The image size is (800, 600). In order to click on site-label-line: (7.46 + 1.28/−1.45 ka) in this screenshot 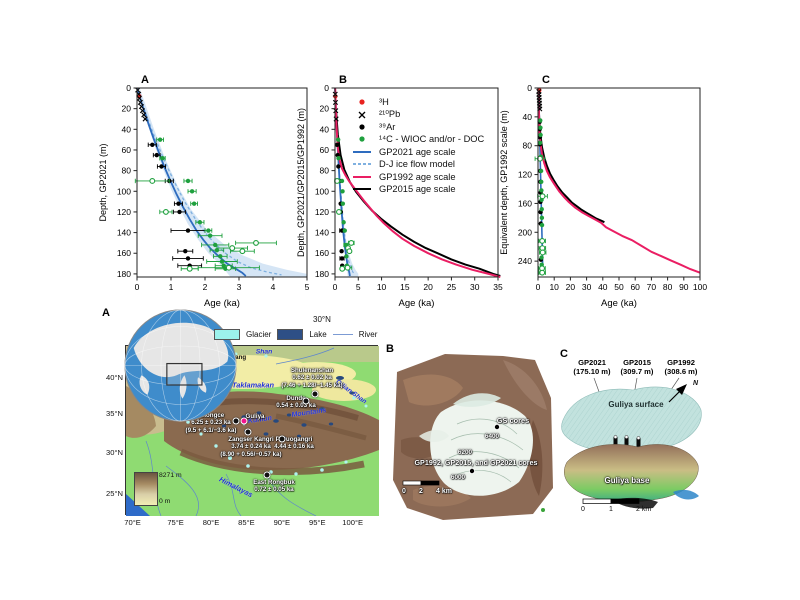, I will do `click(312, 385)`.